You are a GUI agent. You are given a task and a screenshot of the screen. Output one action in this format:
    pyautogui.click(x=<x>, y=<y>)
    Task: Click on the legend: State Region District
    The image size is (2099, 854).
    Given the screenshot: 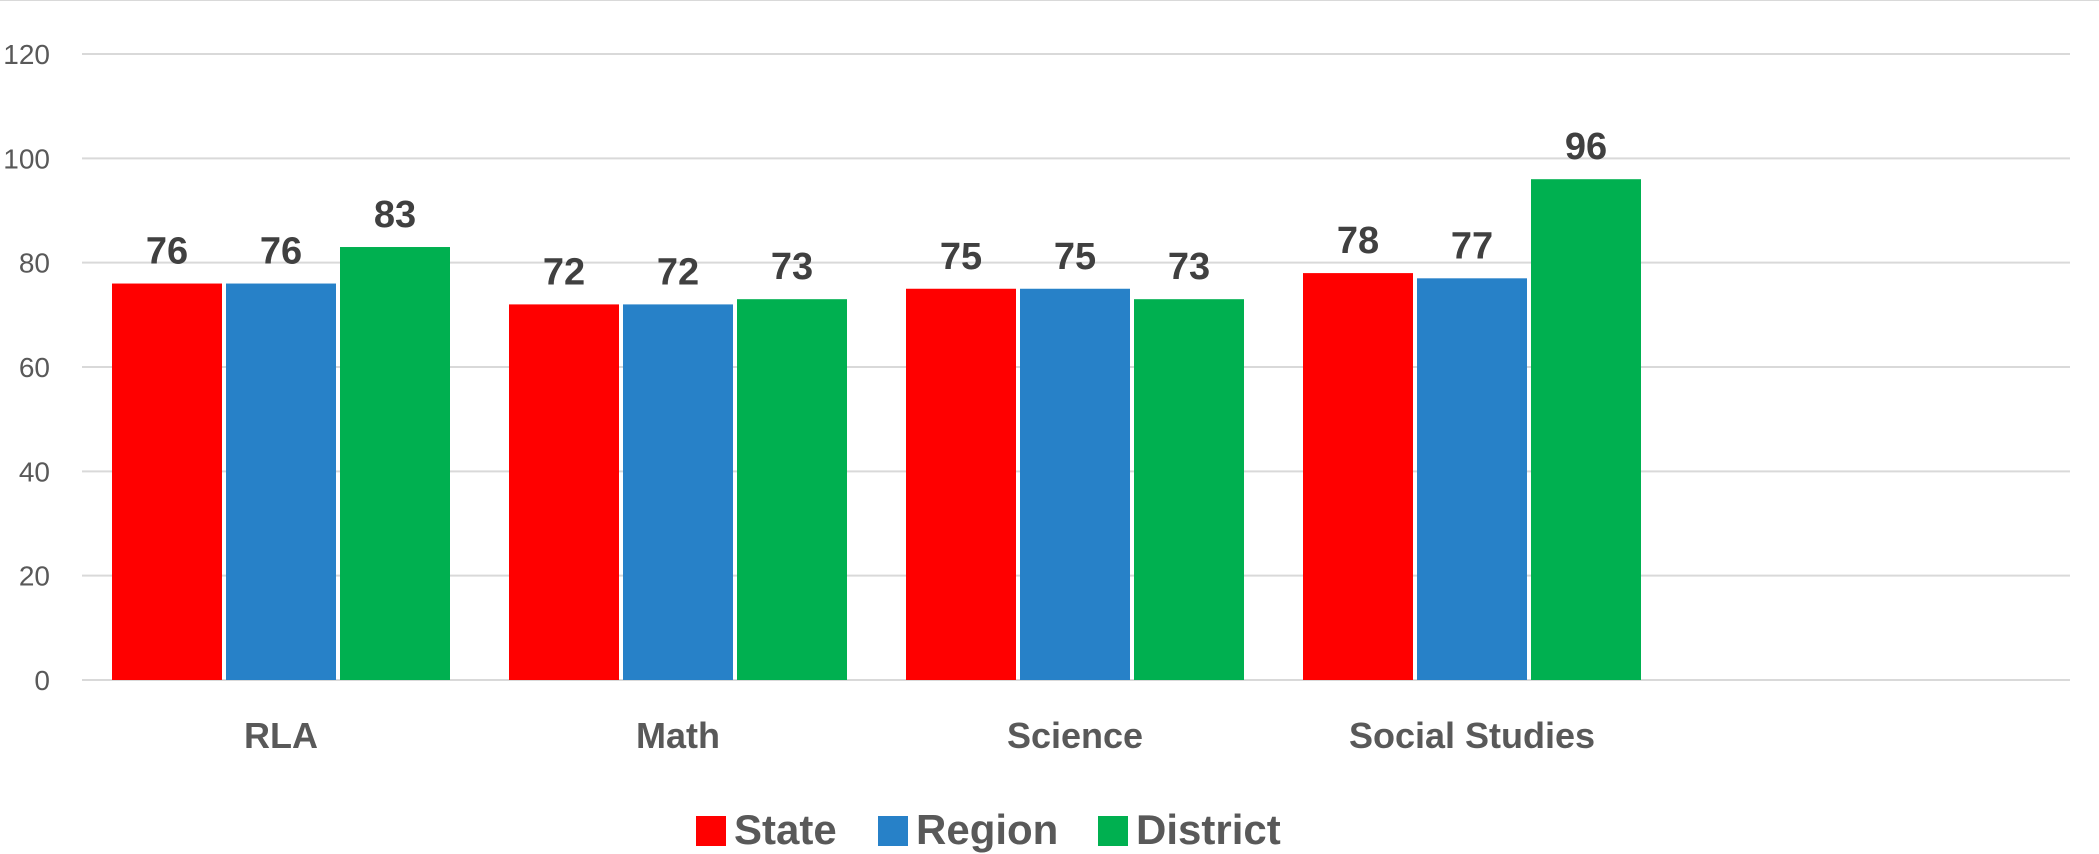 What is the action you would take?
    pyautogui.click(x=988, y=829)
    